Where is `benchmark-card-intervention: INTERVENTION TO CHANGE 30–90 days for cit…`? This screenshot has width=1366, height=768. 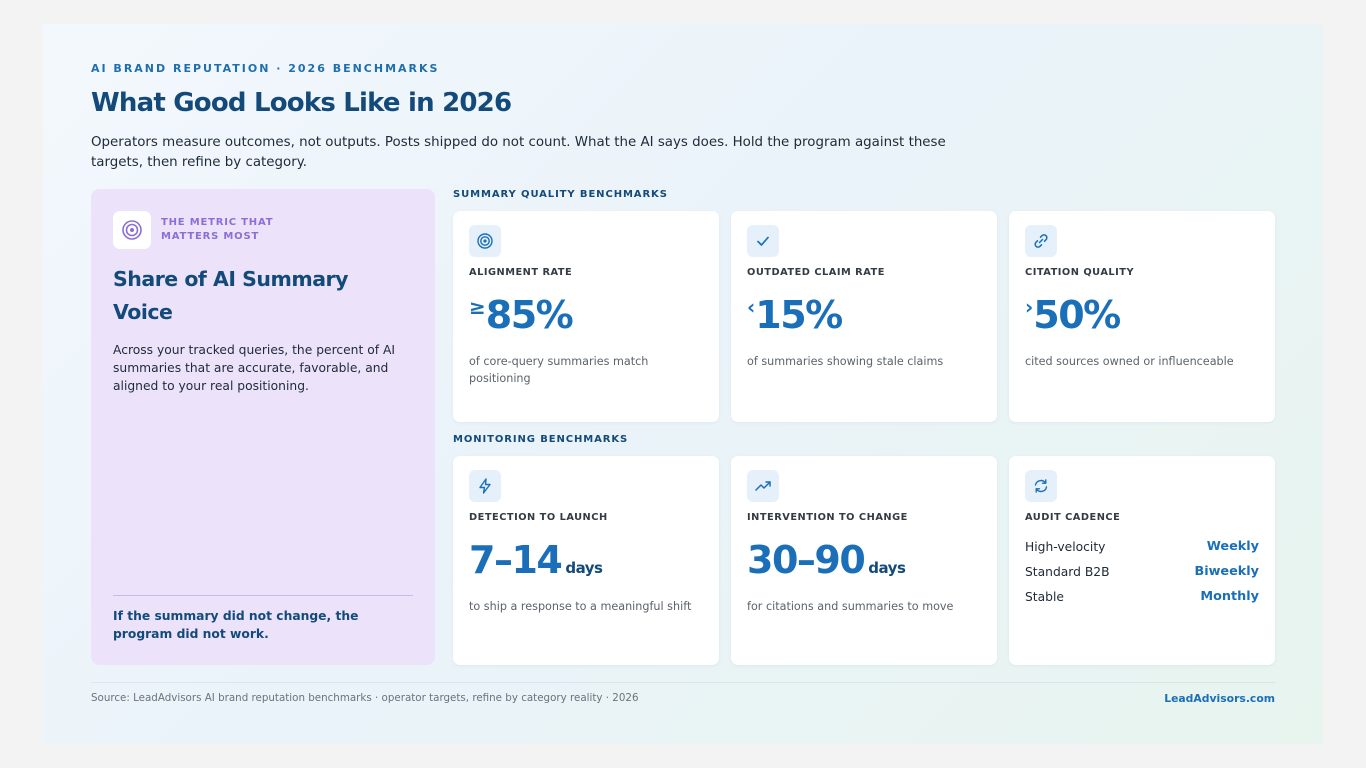 benchmark-card-intervention: INTERVENTION TO CHANGE 30–90 days for cit… is located at coordinates (864, 560).